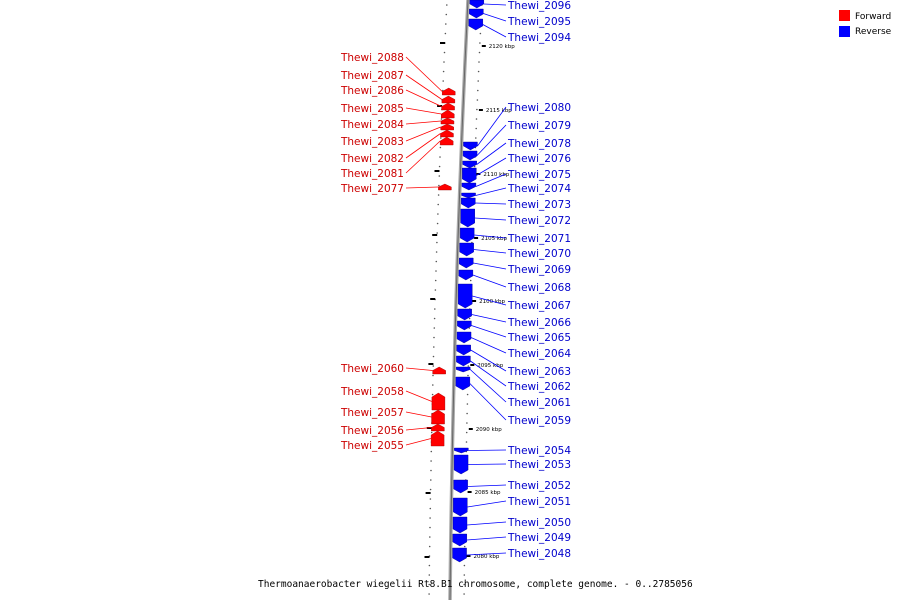  What do you see at coordinates (844, 31) in the screenshot?
I see `legend-reverse-swatch` at bounding box center [844, 31].